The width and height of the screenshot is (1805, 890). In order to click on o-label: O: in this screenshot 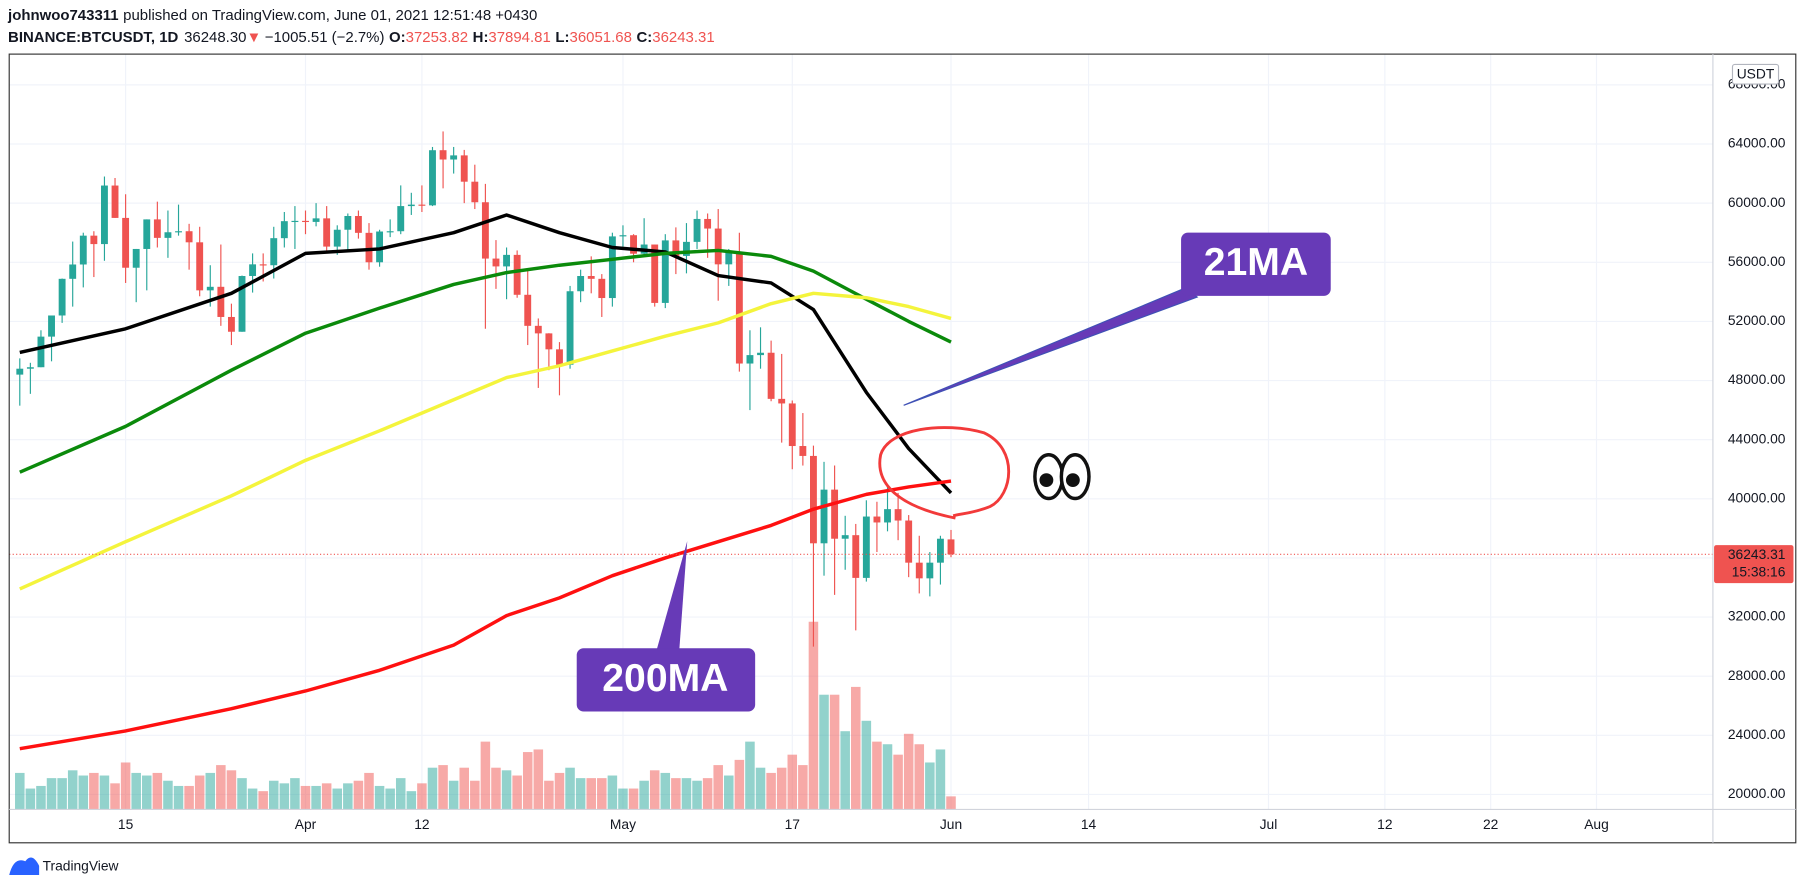, I will do `click(397, 37)`.